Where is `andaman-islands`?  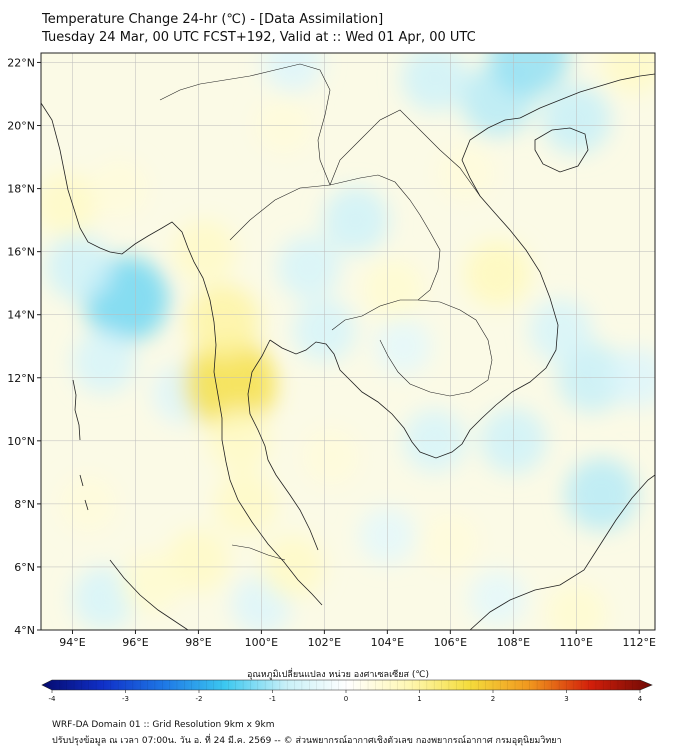
andaman-islands is located at coordinates (76, 410).